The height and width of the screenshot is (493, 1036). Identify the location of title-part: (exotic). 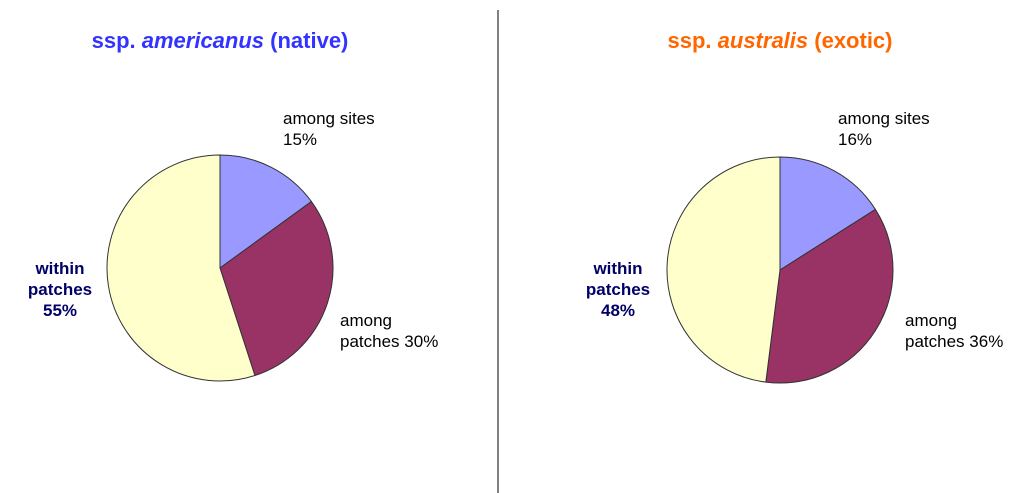
(850, 40).